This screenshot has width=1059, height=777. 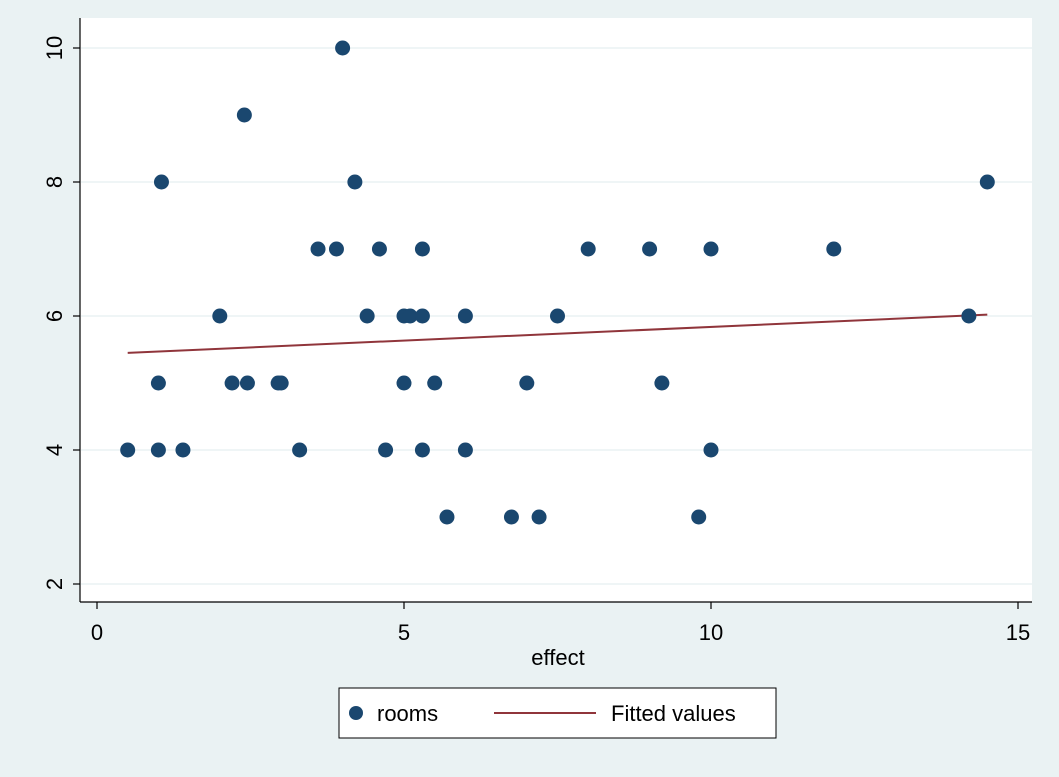 I want to click on y-tick-label: 8, so click(x=54, y=182).